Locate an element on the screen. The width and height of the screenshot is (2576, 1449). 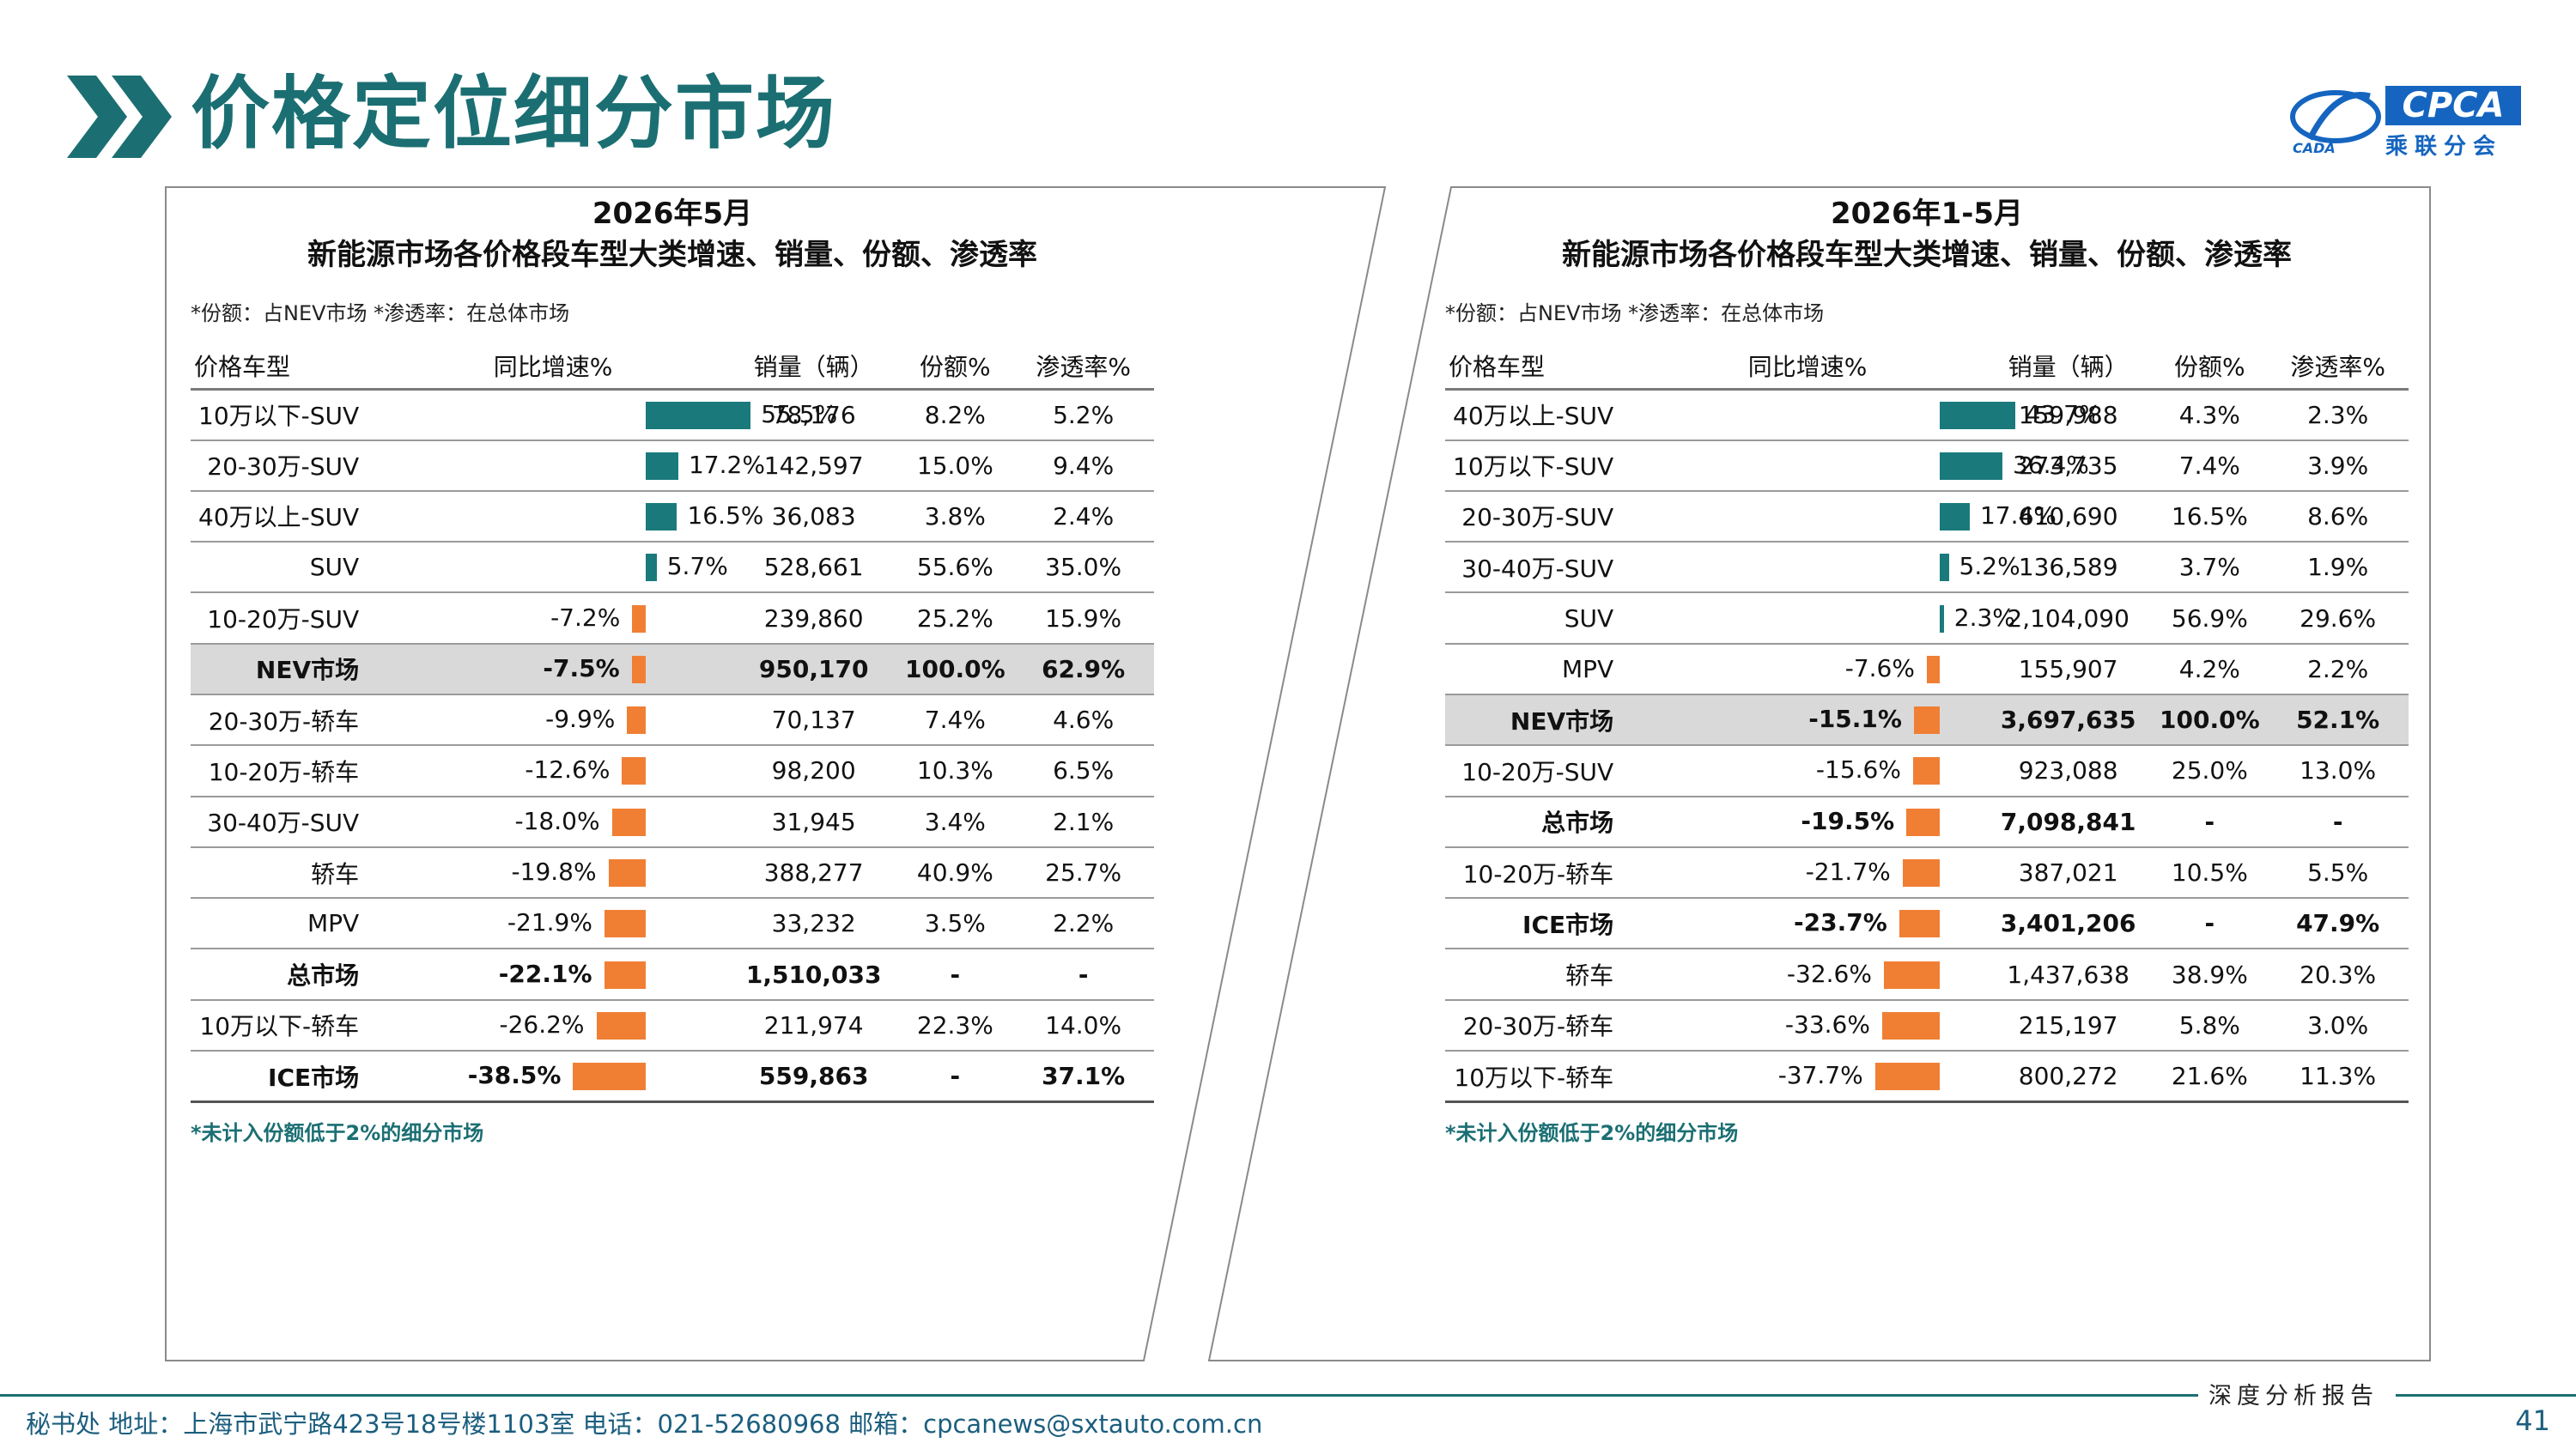
penetration-value: 52.1% is located at coordinates (2338, 720).